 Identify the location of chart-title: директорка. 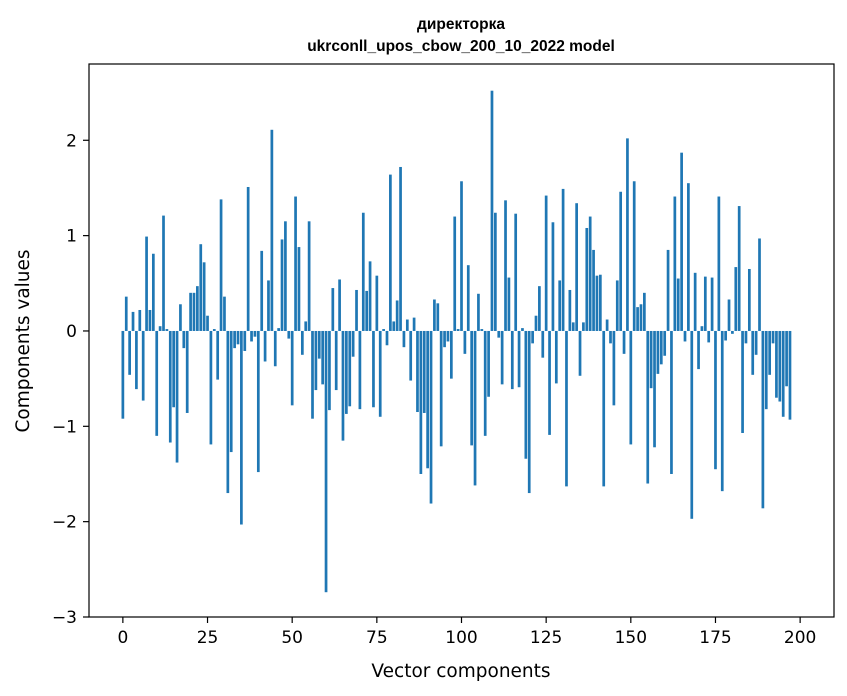
(461, 24).